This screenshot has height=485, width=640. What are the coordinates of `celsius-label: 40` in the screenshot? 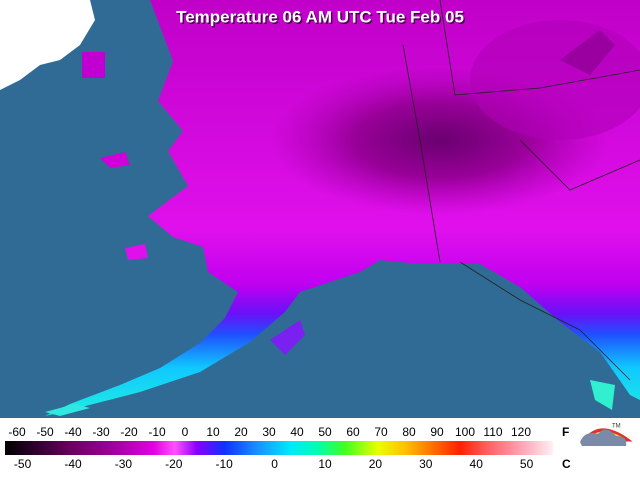 It's located at (477, 464).